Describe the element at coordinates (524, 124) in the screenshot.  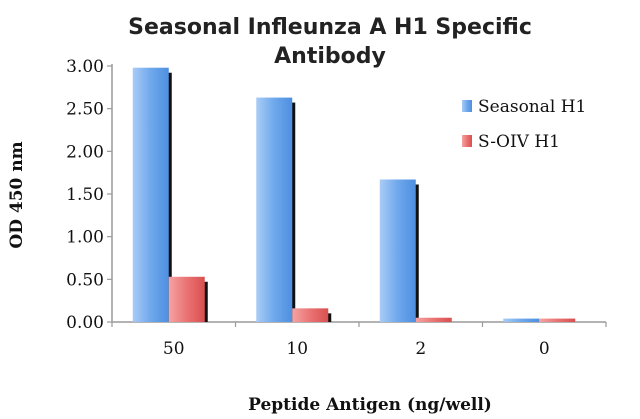
I see `legend: Seasonal H1 S-OIV H1` at that location.